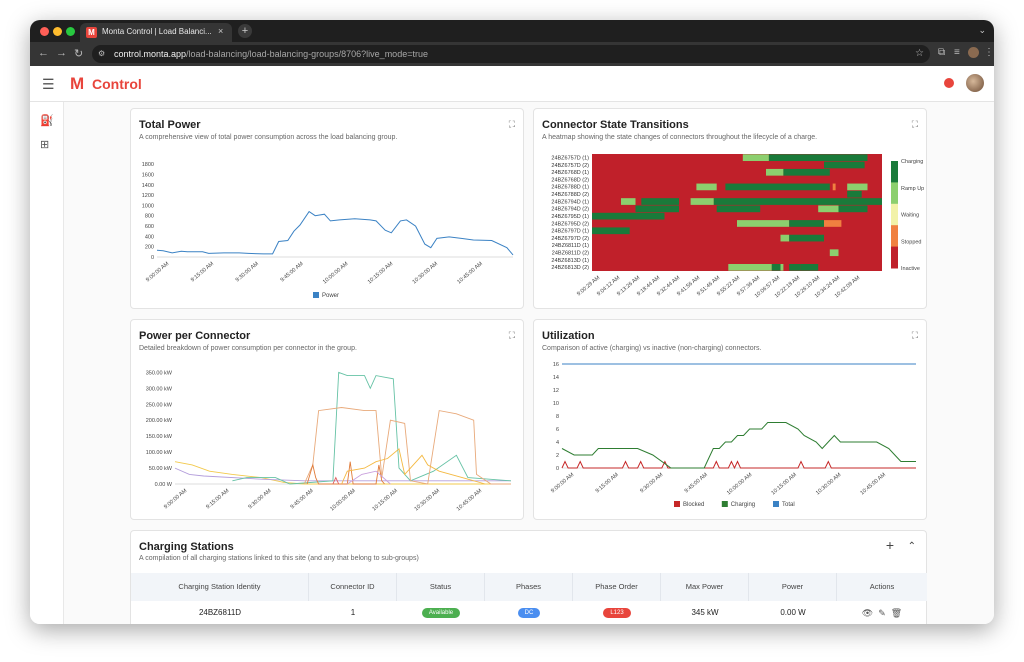 The height and width of the screenshot is (662, 1024). I want to click on cell-status: Available, so click(441, 613).